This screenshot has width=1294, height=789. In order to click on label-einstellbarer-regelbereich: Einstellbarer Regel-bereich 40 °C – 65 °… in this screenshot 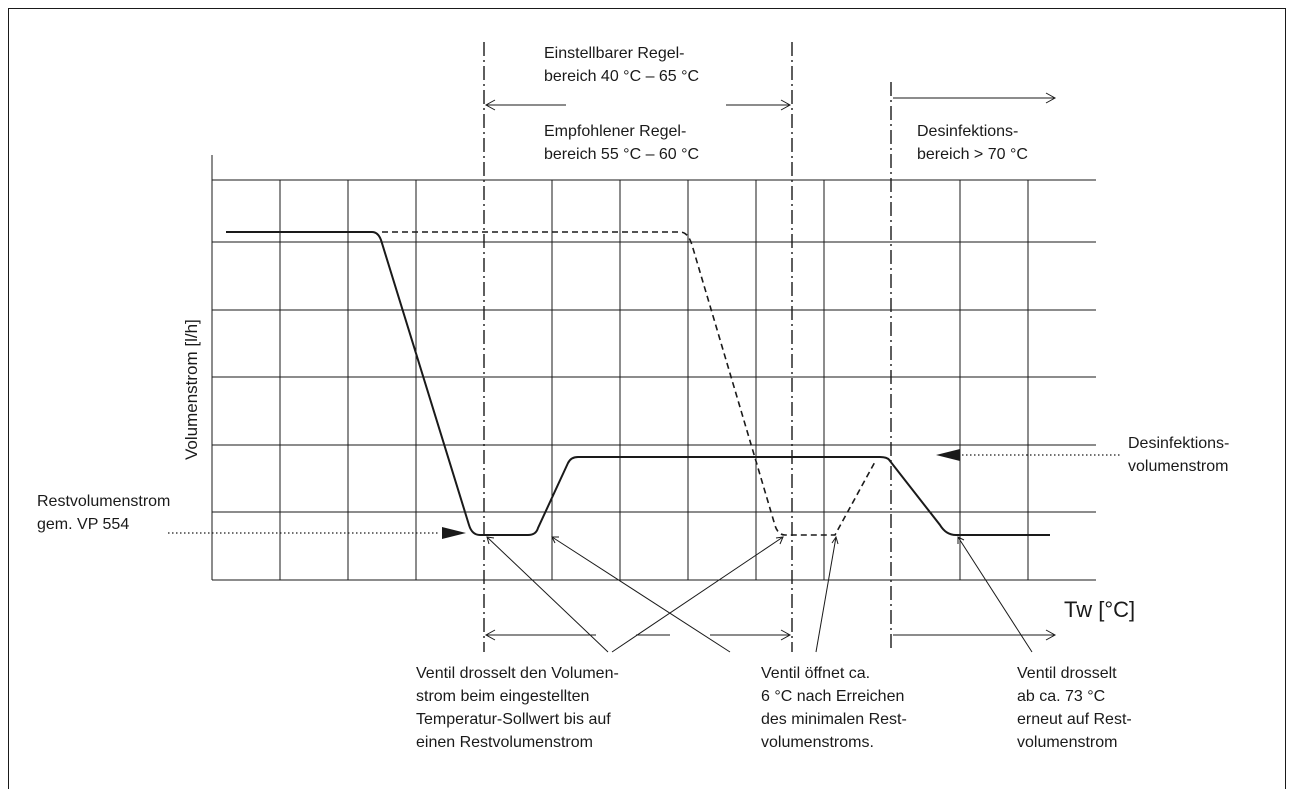, I will do `click(622, 65)`.